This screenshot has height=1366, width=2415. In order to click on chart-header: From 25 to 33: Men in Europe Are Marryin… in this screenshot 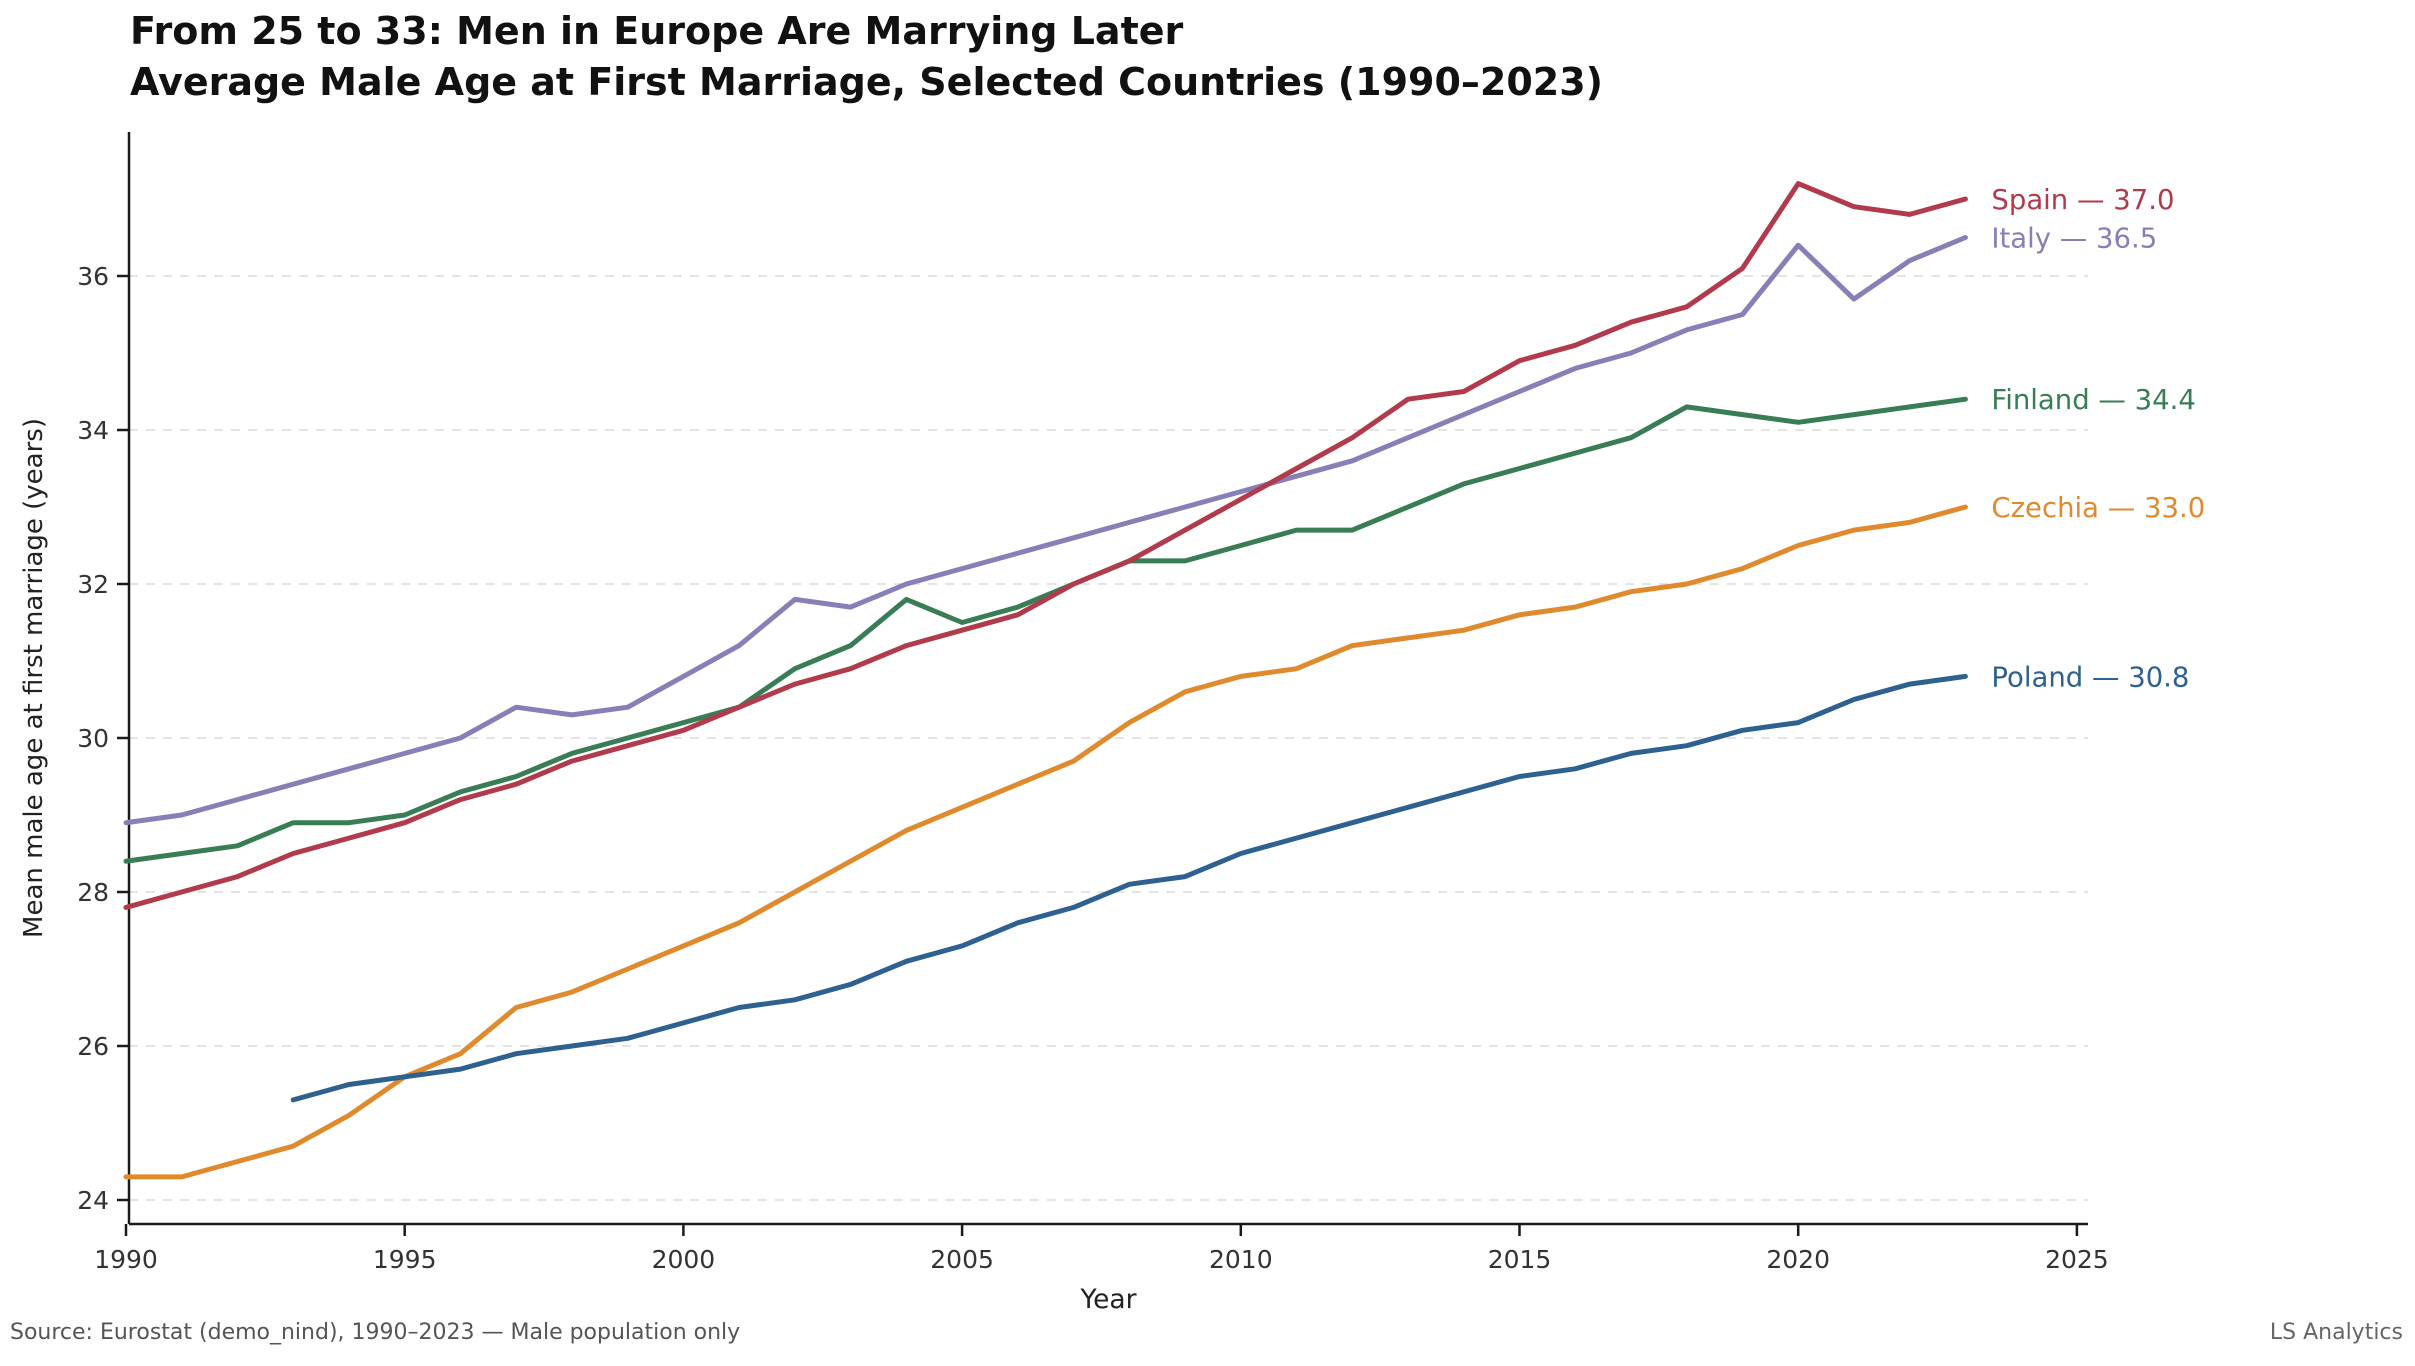, I will do `click(866, 57)`.